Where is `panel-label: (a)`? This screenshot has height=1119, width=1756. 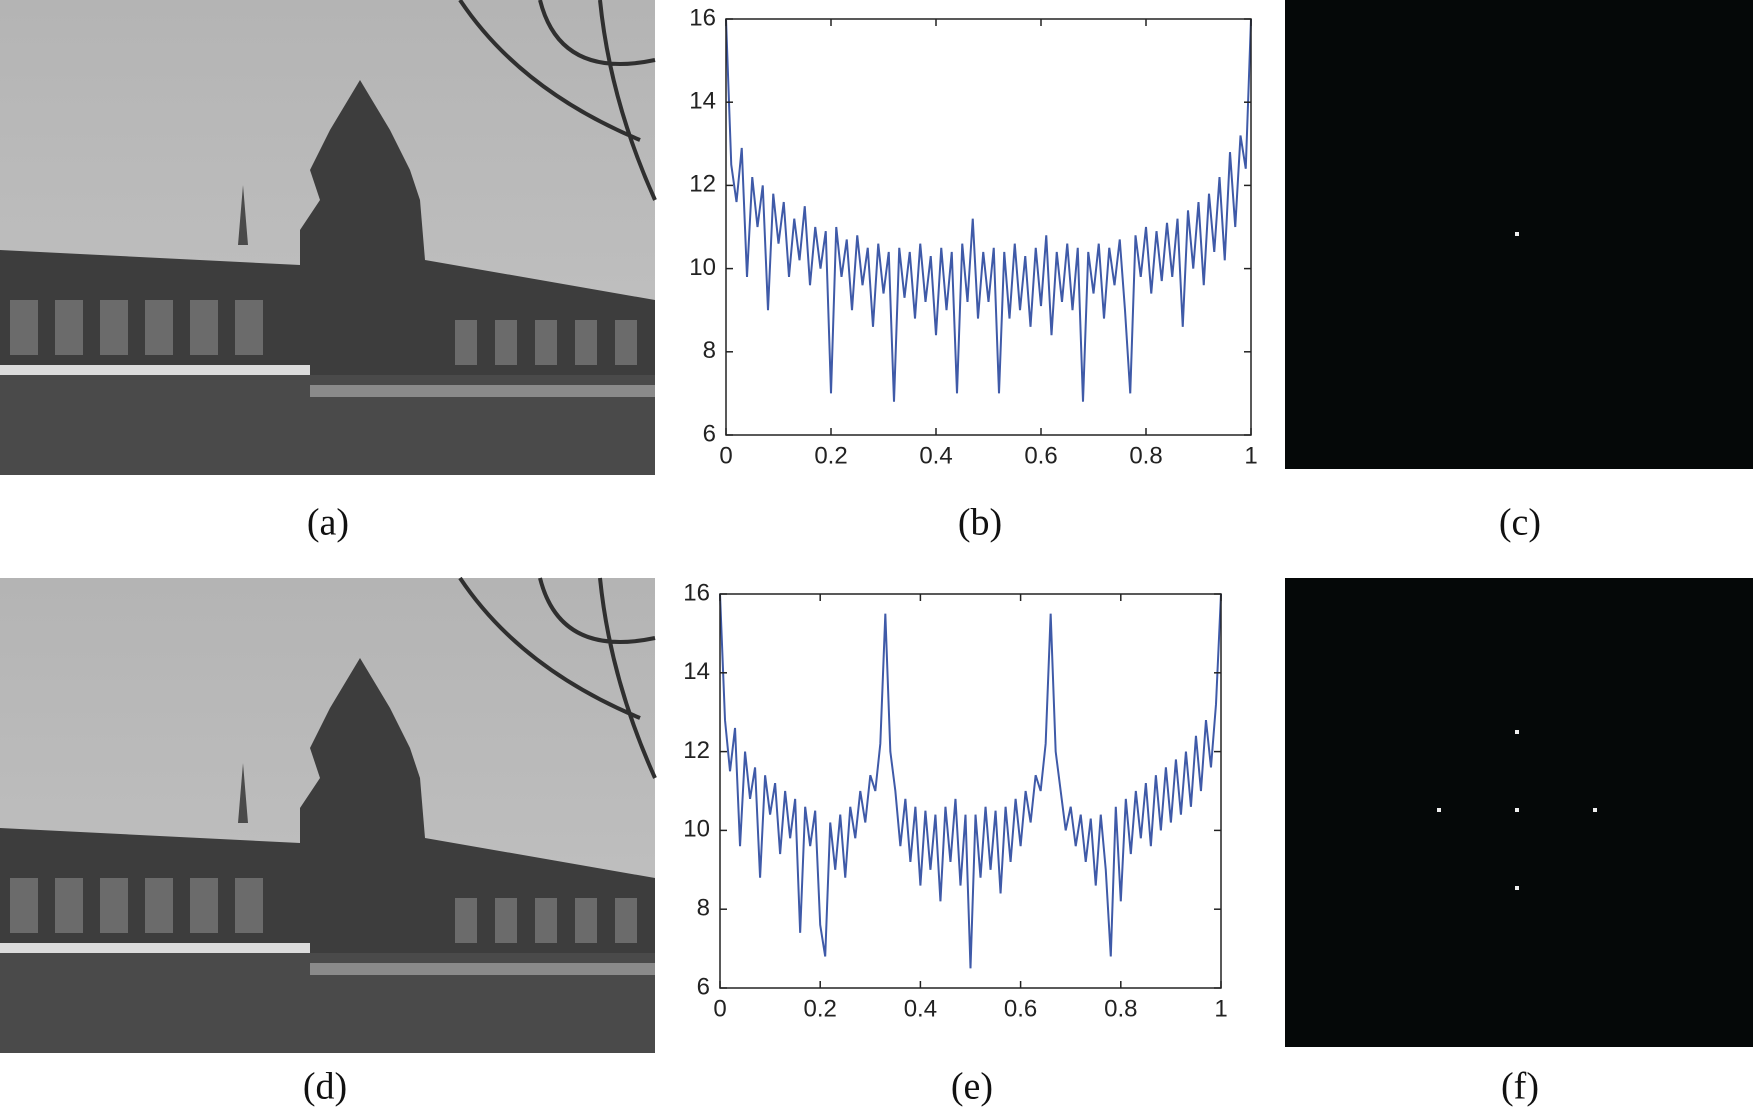 panel-label: (a) is located at coordinates (328, 523).